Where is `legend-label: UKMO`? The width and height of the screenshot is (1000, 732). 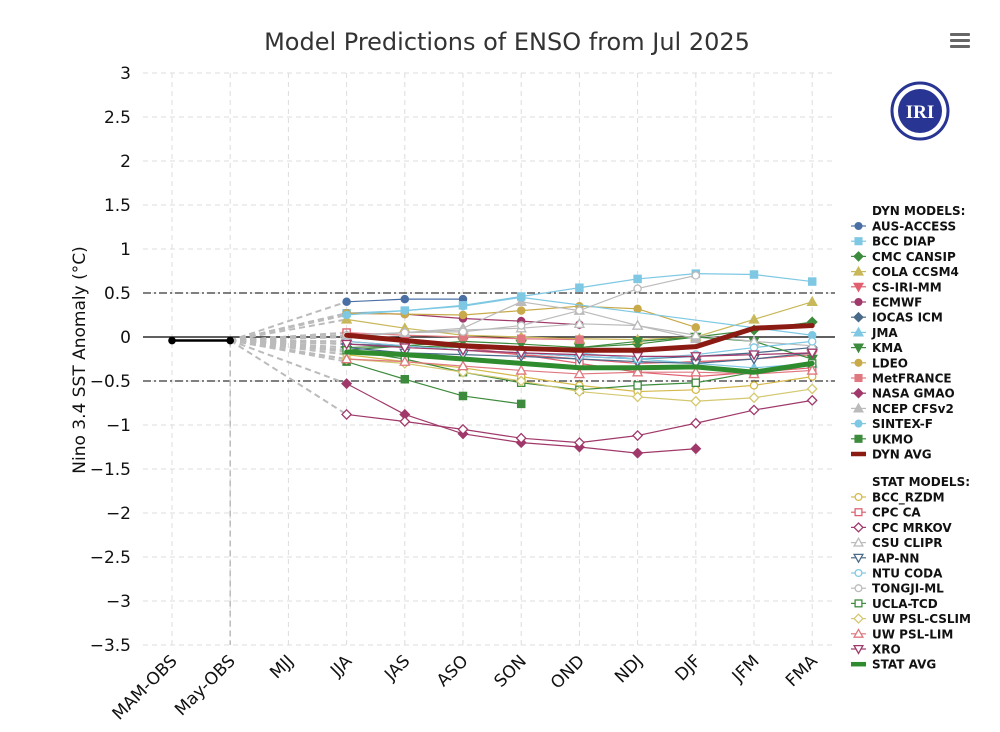
legend-label: UKMO is located at coordinates (892, 439).